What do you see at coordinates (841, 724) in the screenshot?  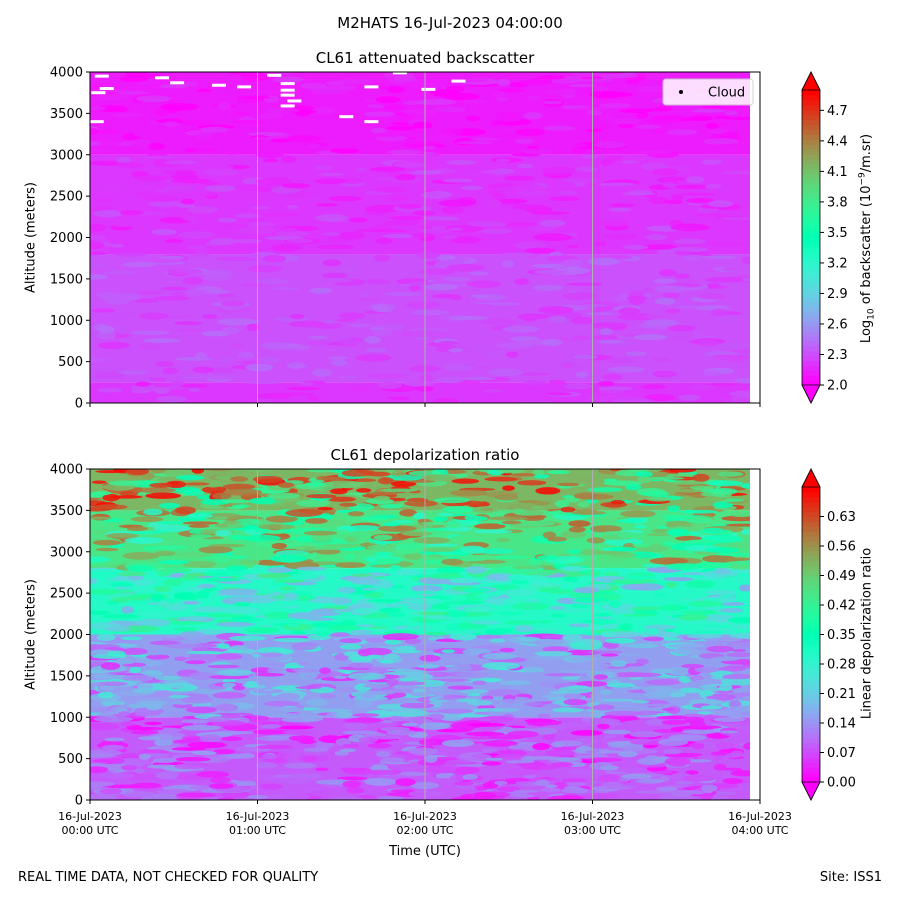 I see `bottom-colorbar-tick-label: 0.14` at bounding box center [841, 724].